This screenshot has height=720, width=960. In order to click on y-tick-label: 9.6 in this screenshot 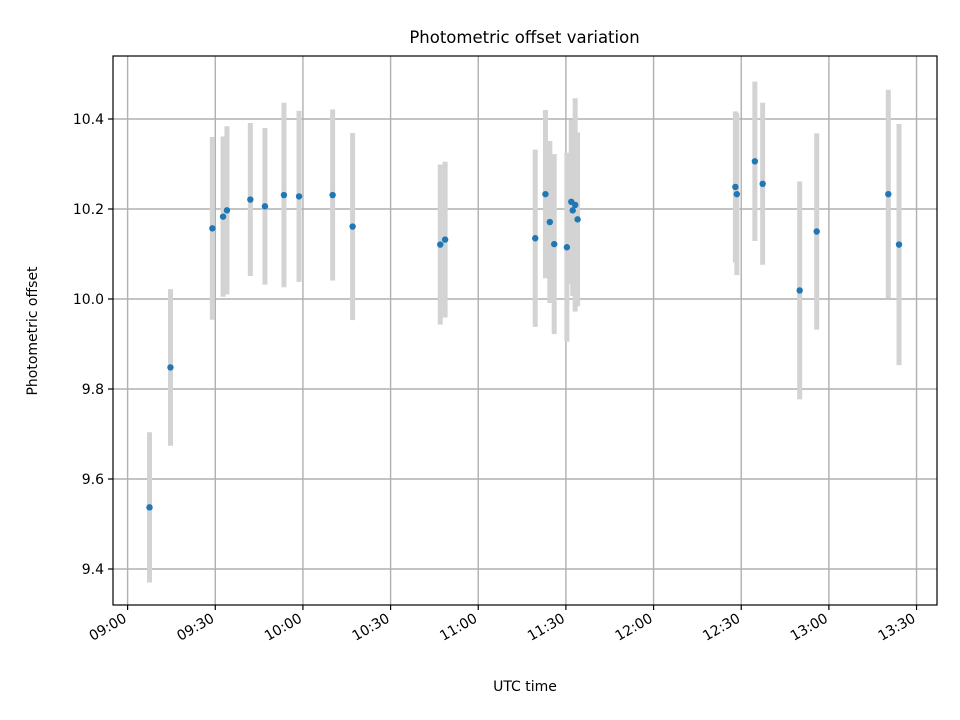, I will do `click(93, 480)`.